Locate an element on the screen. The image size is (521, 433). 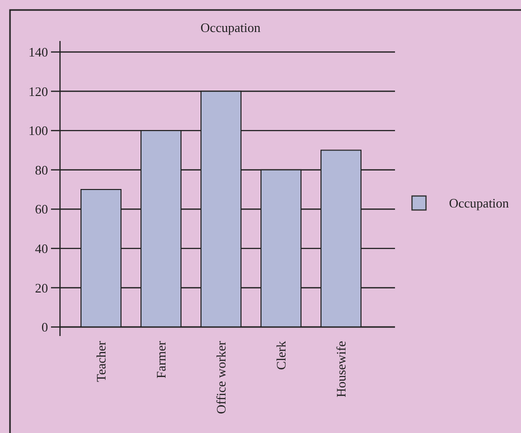
x-tick-label: Office worker is located at coordinates (221, 377).